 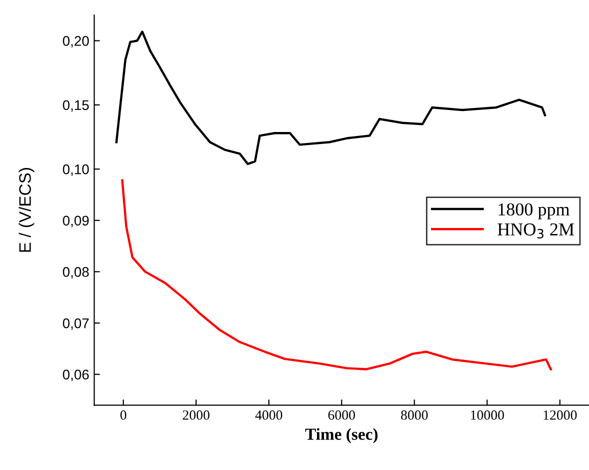 What do you see at coordinates (75, 222) in the screenshot?
I see `y-tick-label: 0,09` at bounding box center [75, 222].